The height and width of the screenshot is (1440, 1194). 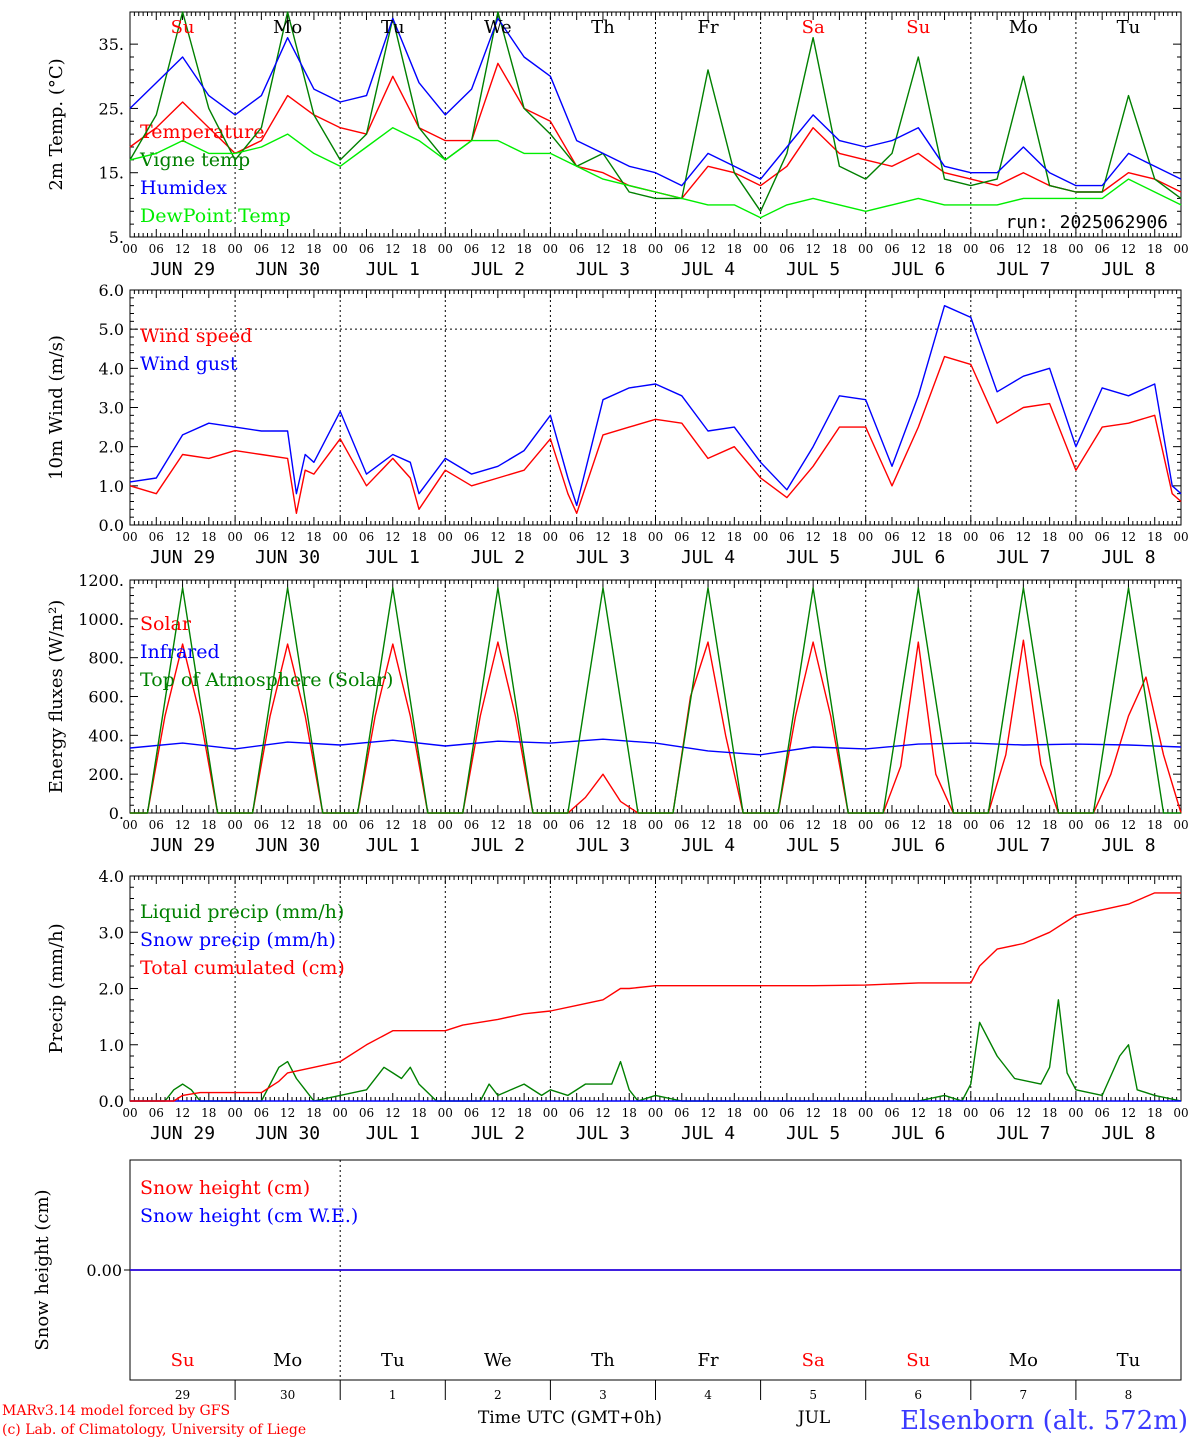 What do you see at coordinates (182, 845) in the screenshot?
I see `date-label: JUN 29` at bounding box center [182, 845].